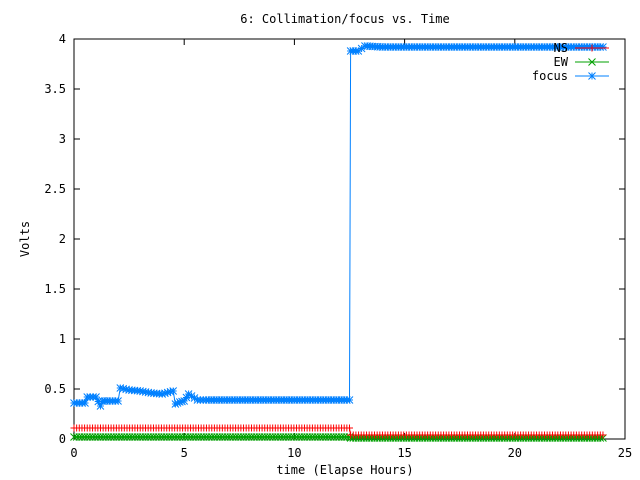 The width and height of the screenshot is (640, 480). I want to click on x-tick-label: 10, so click(294, 453).